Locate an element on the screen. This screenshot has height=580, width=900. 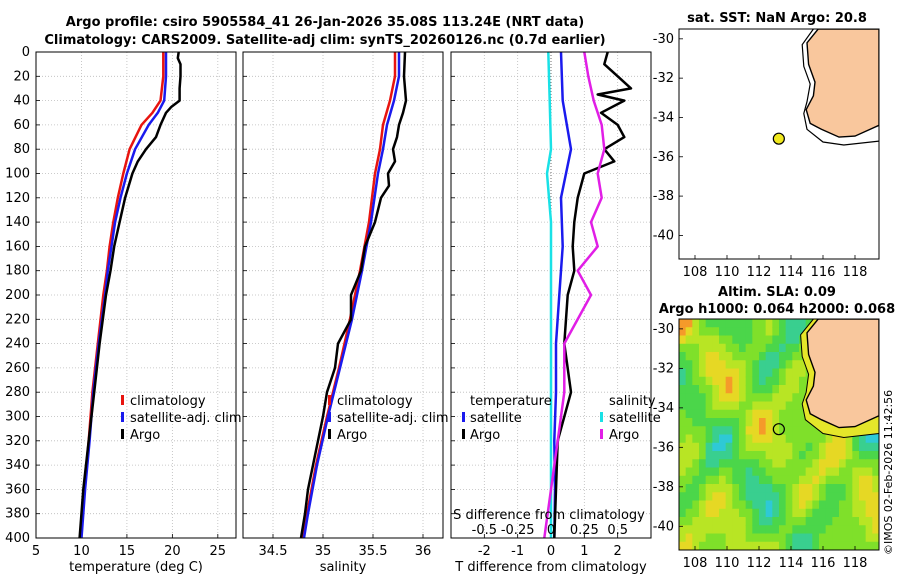
x-tick-label: 112 is located at coordinates (759, 563).